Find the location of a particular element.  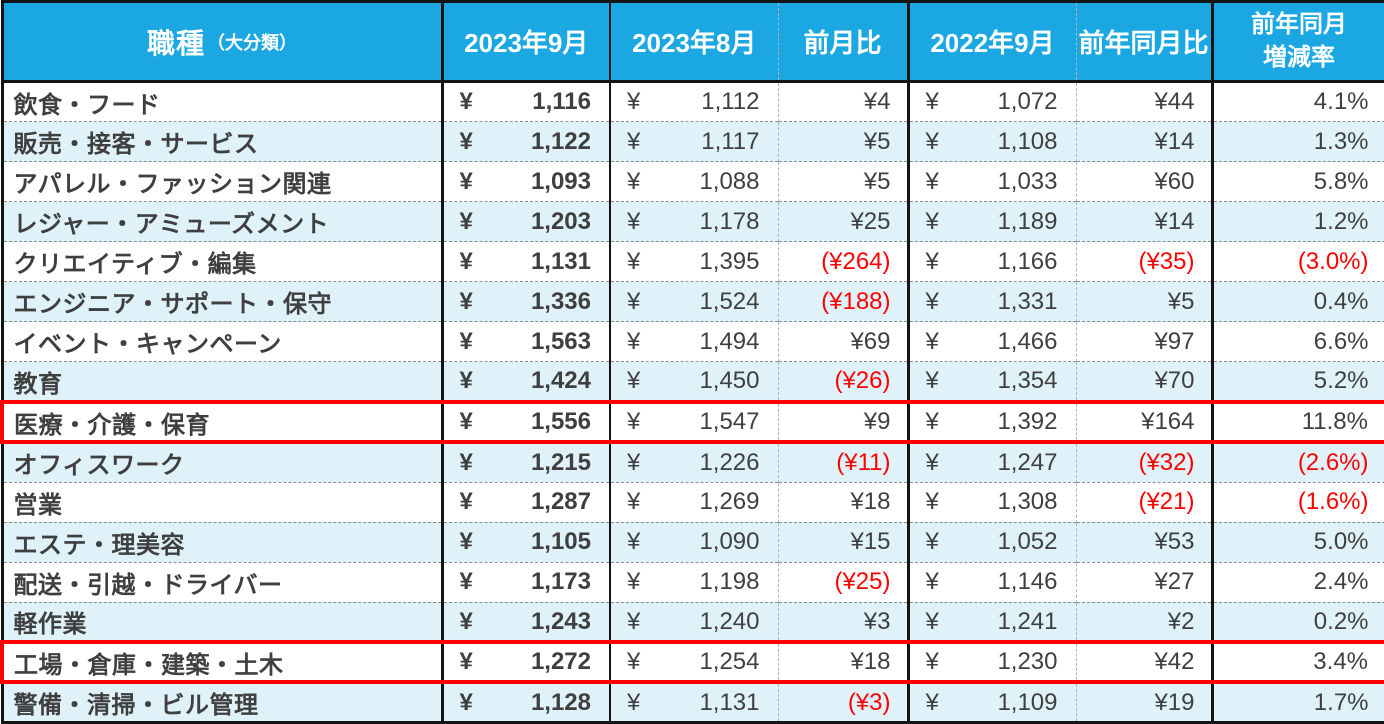

amount-value: 1,117 is located at coordinates (730, 141).